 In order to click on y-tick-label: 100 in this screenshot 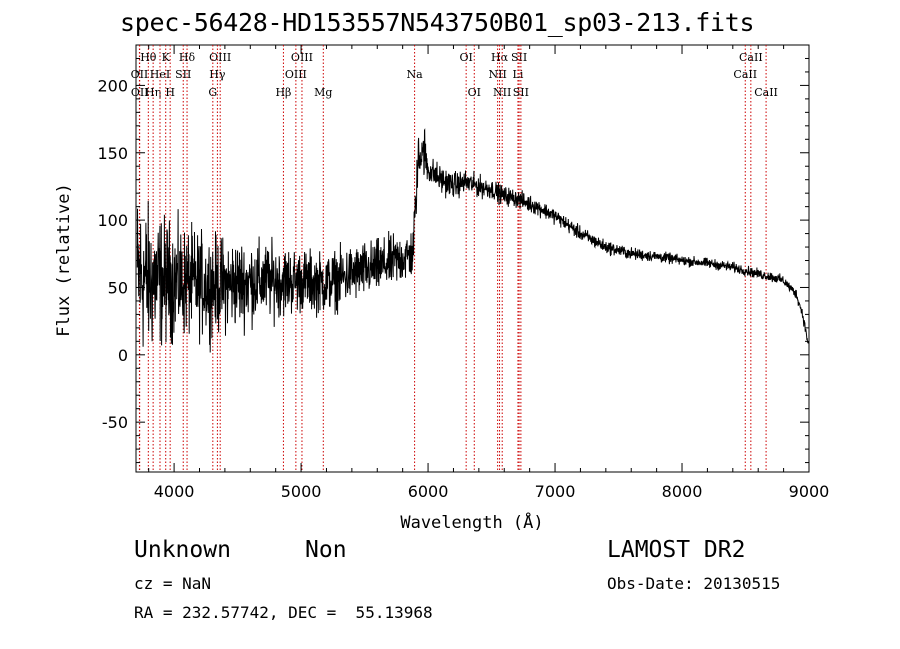, I will do `click(112, 220)`.